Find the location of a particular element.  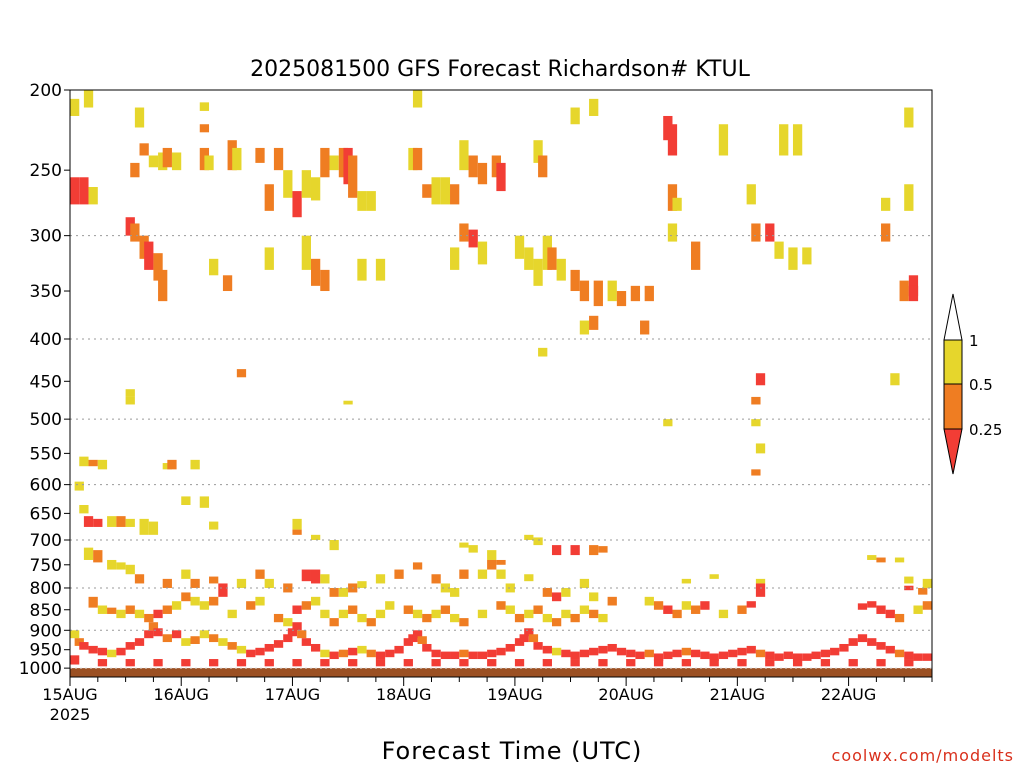

y-tick-label: 900 is located at coordinates (46, 631).